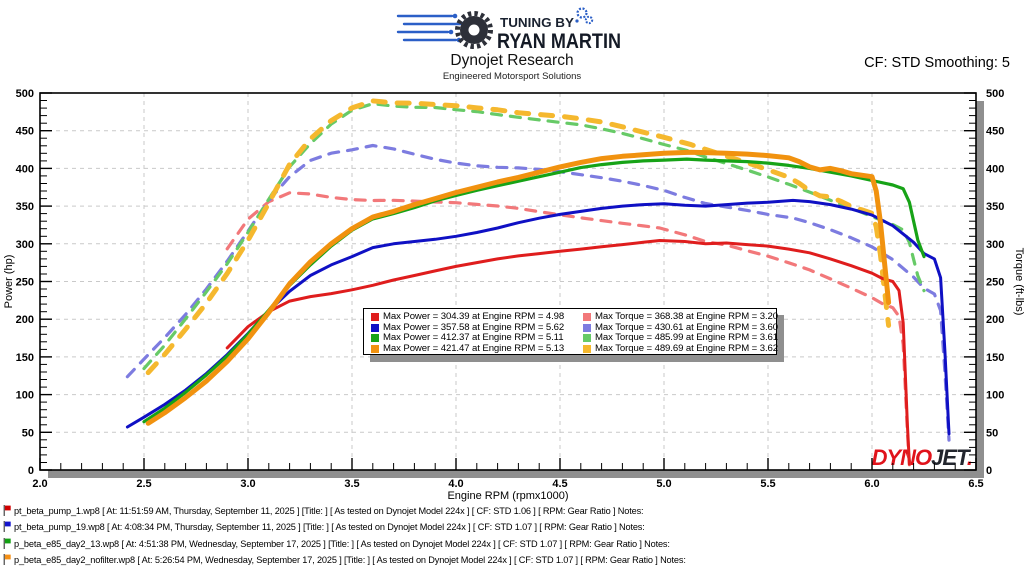 The image size is (1024, 576). I want to click on y-left-tick-label: 300, so click(25, 245).